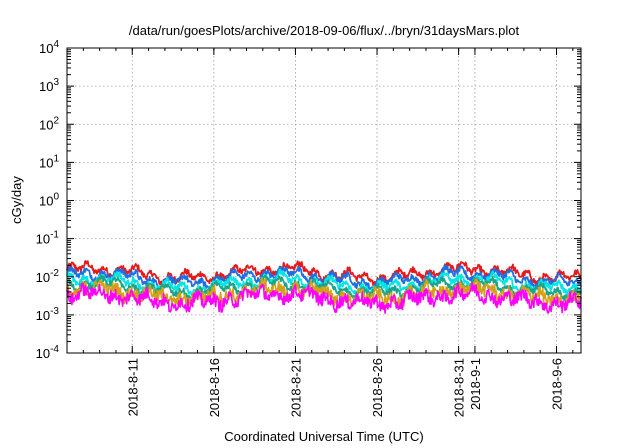 The width and height of the screenshot is (640, 448). Describe the element at coordinates (323, 436) in the screenshot. I see `x-axis-title: Coordinated Universal Time (UTC)` at that location.